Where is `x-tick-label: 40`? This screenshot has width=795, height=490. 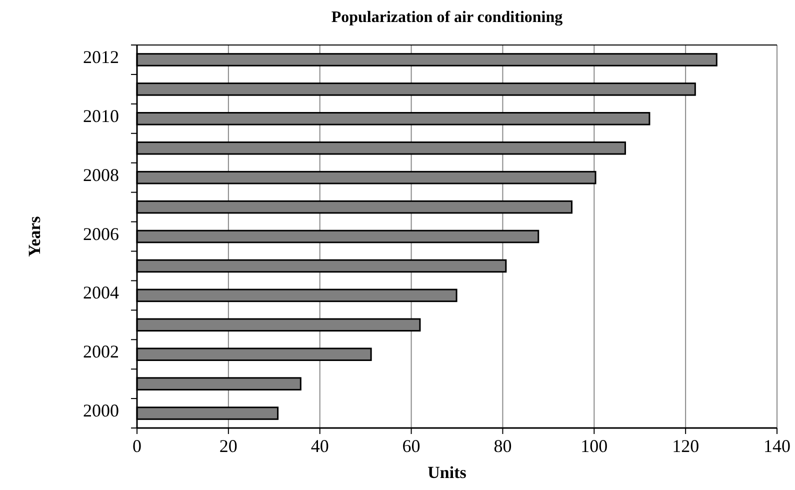
x-tick-label: 40 is located at coordinates (319, 446).